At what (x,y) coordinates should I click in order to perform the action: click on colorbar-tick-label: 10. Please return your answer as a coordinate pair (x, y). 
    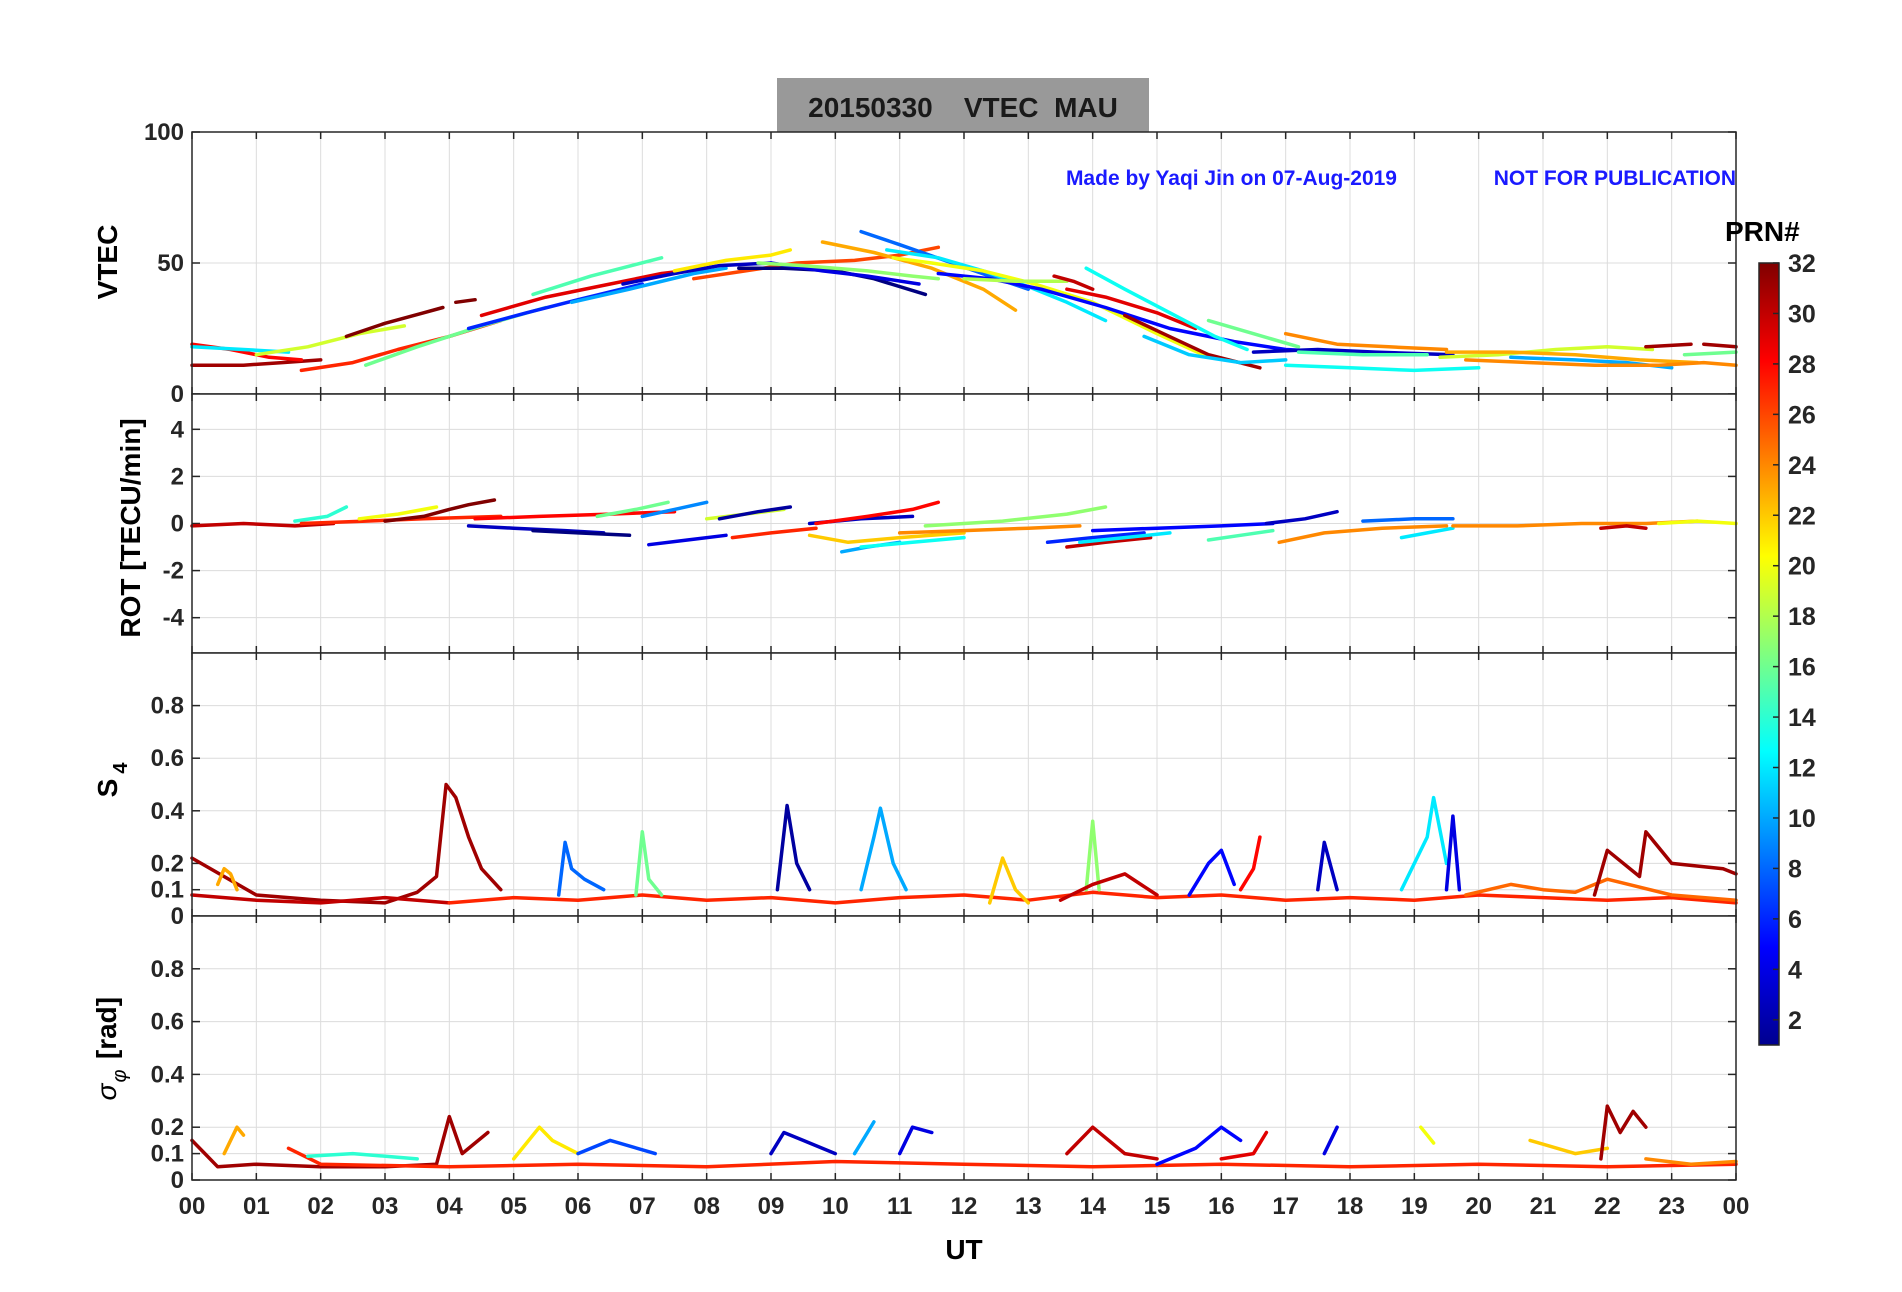
    Looking at the image, I should click on (1802, 819).